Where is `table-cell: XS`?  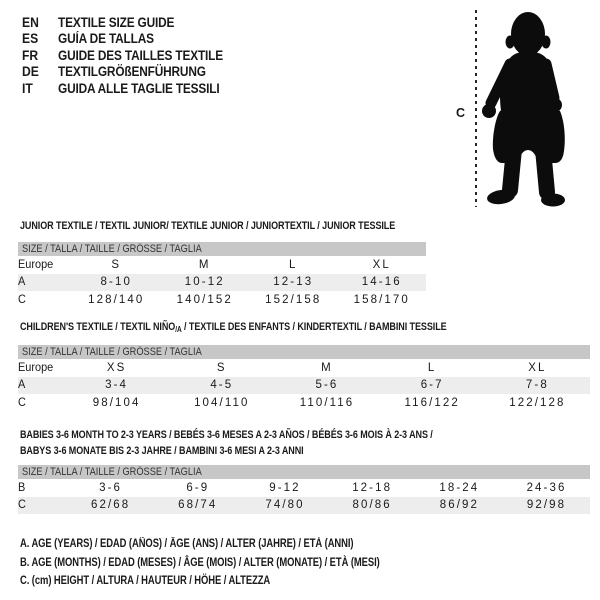
table-cell: XS is located at coordinates (116, 367).